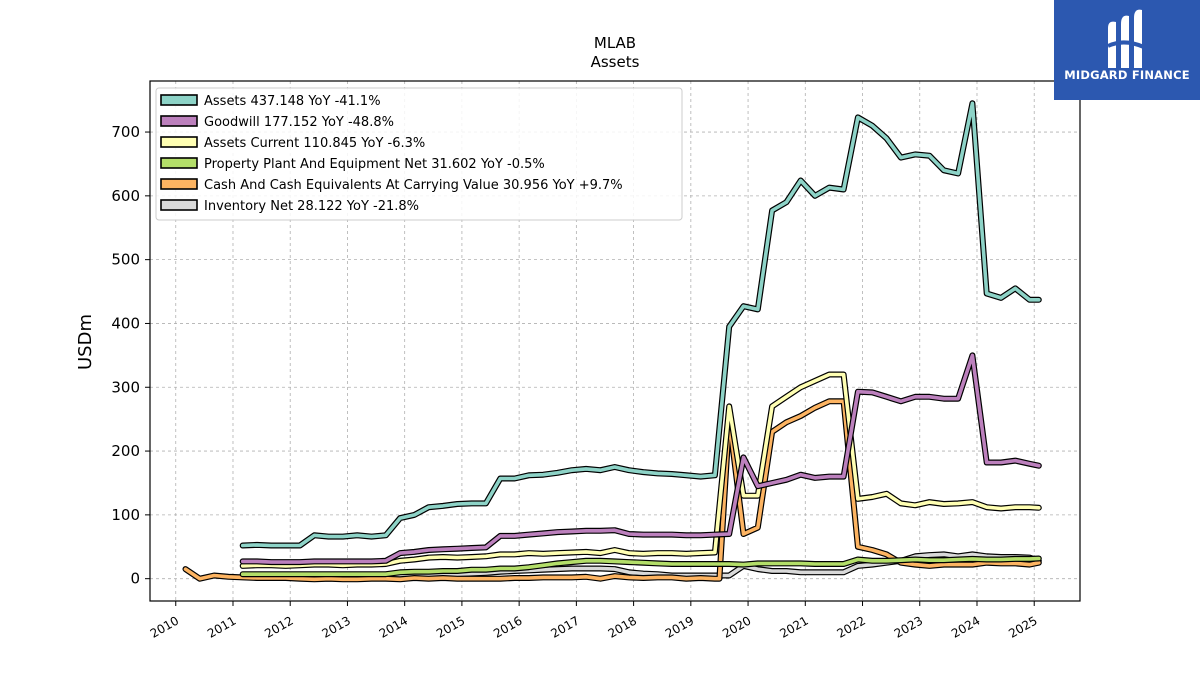 The height and width of the screenshot is (675, 1200). Describe the element at coordinates (135, 579) in the screenshot. I see `y-tick-label: 0` at that location.